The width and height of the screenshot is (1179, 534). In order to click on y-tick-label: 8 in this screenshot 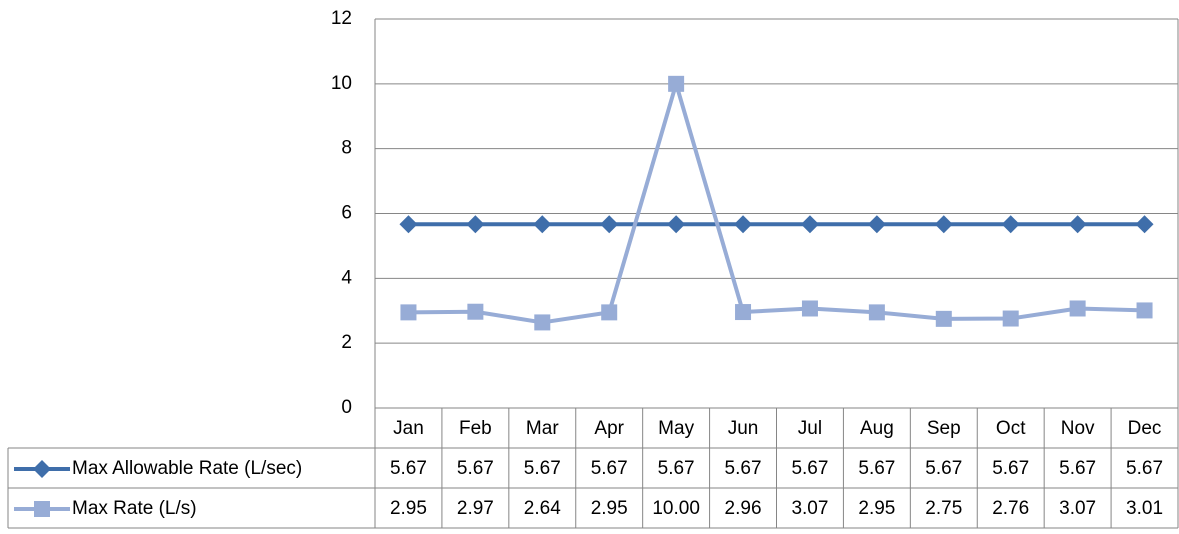, I will do `click(346, 148)`.